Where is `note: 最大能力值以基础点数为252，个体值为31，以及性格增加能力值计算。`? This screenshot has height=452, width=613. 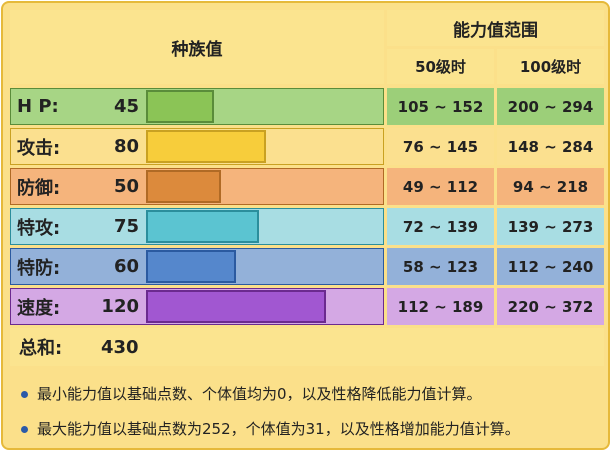 note: 最大能力值以基础点数为252，个体值为31，以及性格增加能力值计算。 is located at coordinates (270, 428).